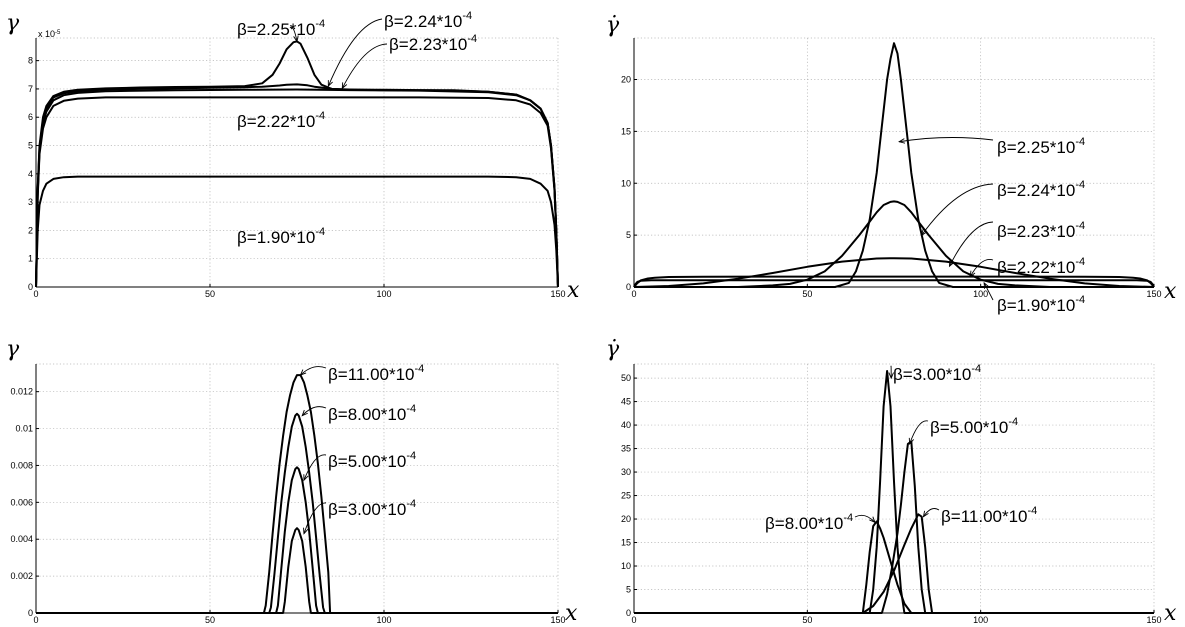  I want to click on y-tick-label: 1, so click(30, 259).